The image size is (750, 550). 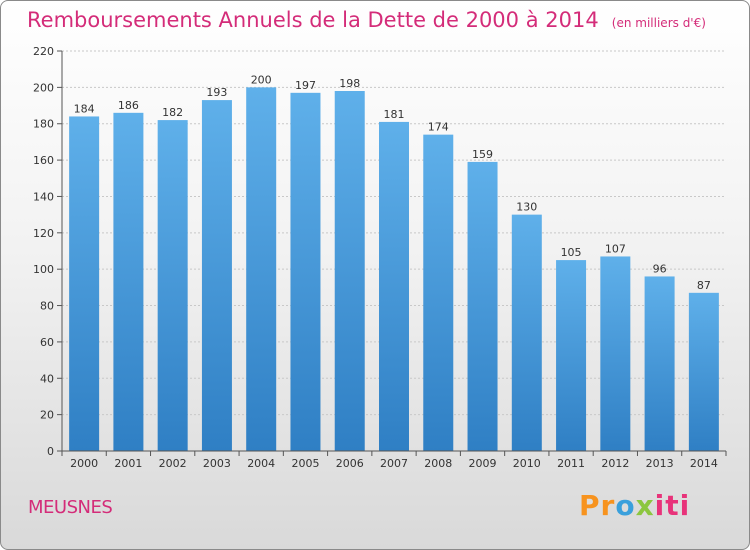 I want to click on x-tick-label: 2001, so click(x=128, y=463).